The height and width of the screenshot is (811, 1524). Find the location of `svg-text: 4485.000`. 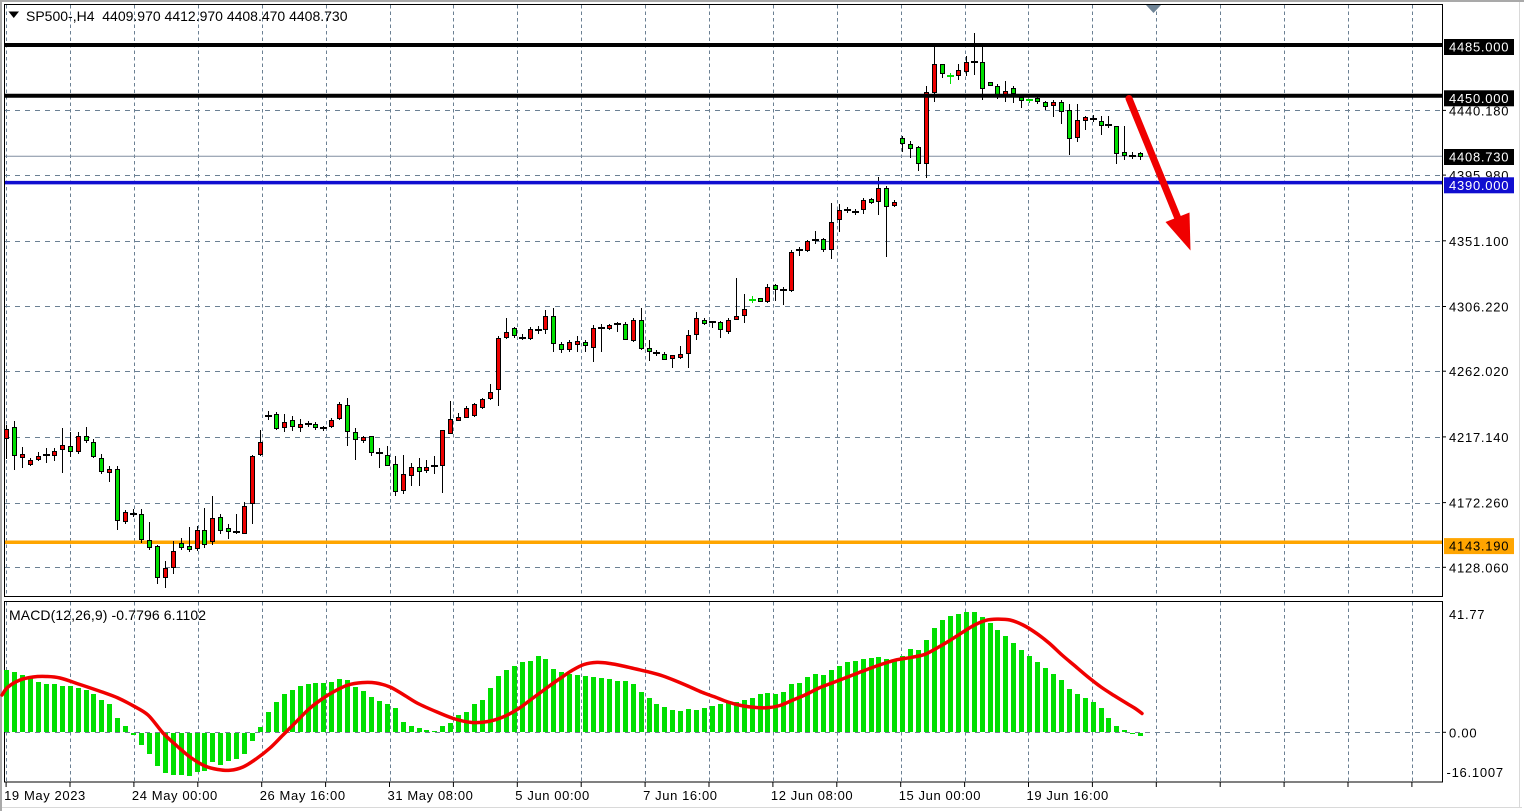

svg-text: 4485.000 is located at coordinates (1479, 47).